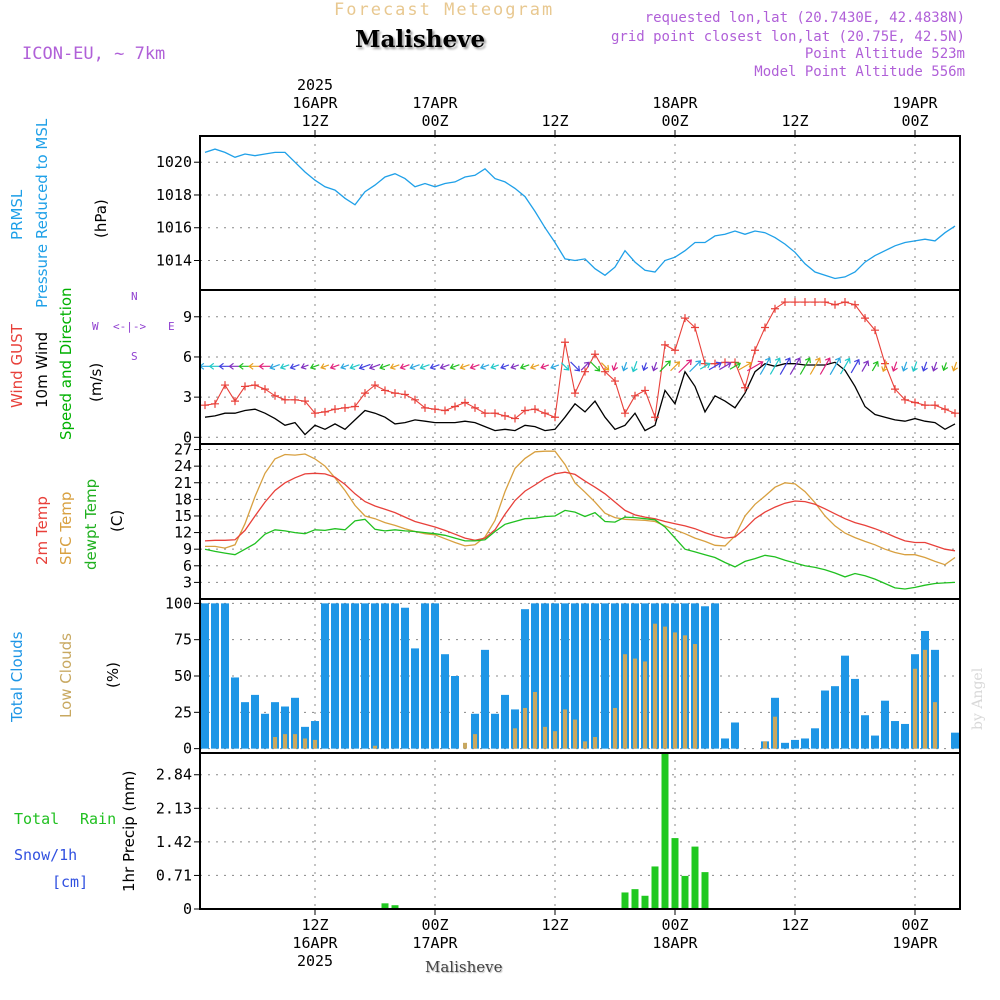 Image resolution: width=1000 pixels, height=1000 pixels. I want to click on time-label-top: 12Z, so click(794, 121).